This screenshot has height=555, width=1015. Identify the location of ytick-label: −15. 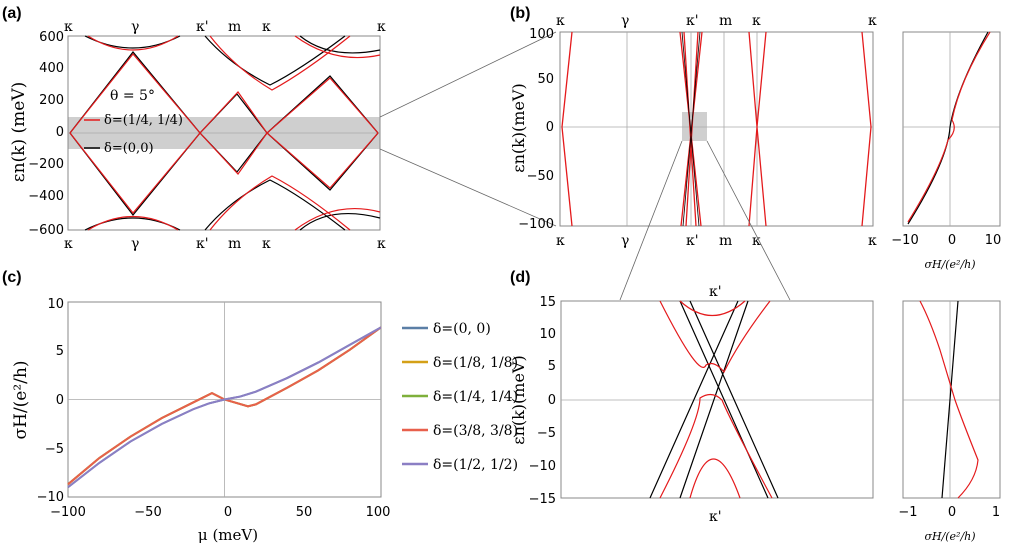
(542, 499).